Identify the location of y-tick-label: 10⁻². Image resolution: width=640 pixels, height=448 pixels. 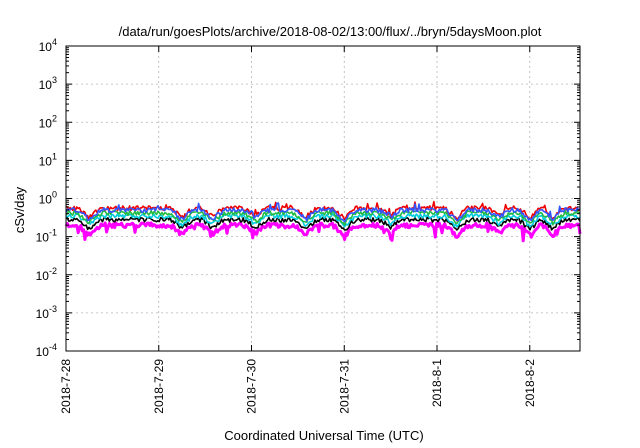
(46, 274).